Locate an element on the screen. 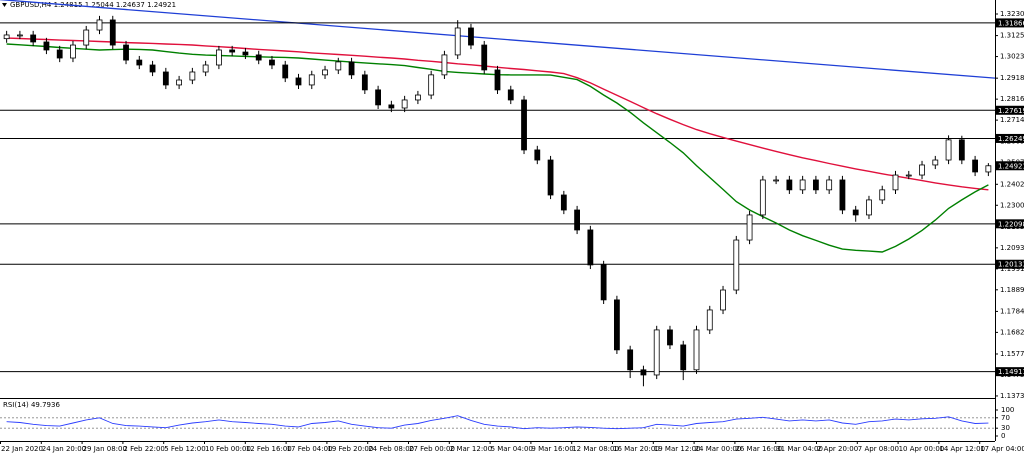 The width and height of the screenshot is (1024, 455). x-tick-label: 27 Feb 00:00 is located at coordinates (432, 449).